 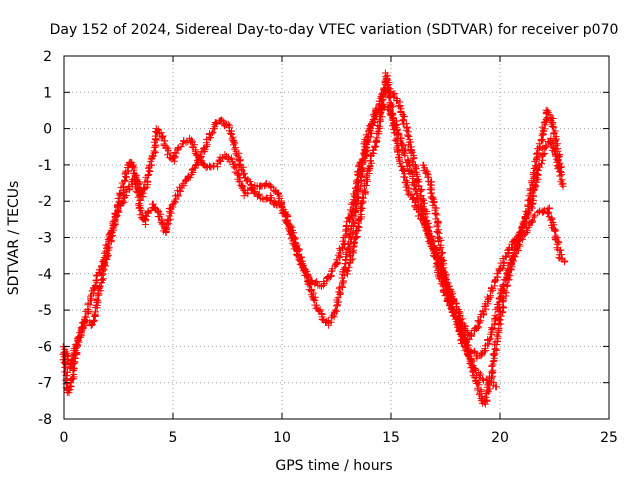 What do you see at coordinates (333, 466) in the screenshot?
I see `x-axis-label: GPS time / hours` at bounding box center [333, 466].